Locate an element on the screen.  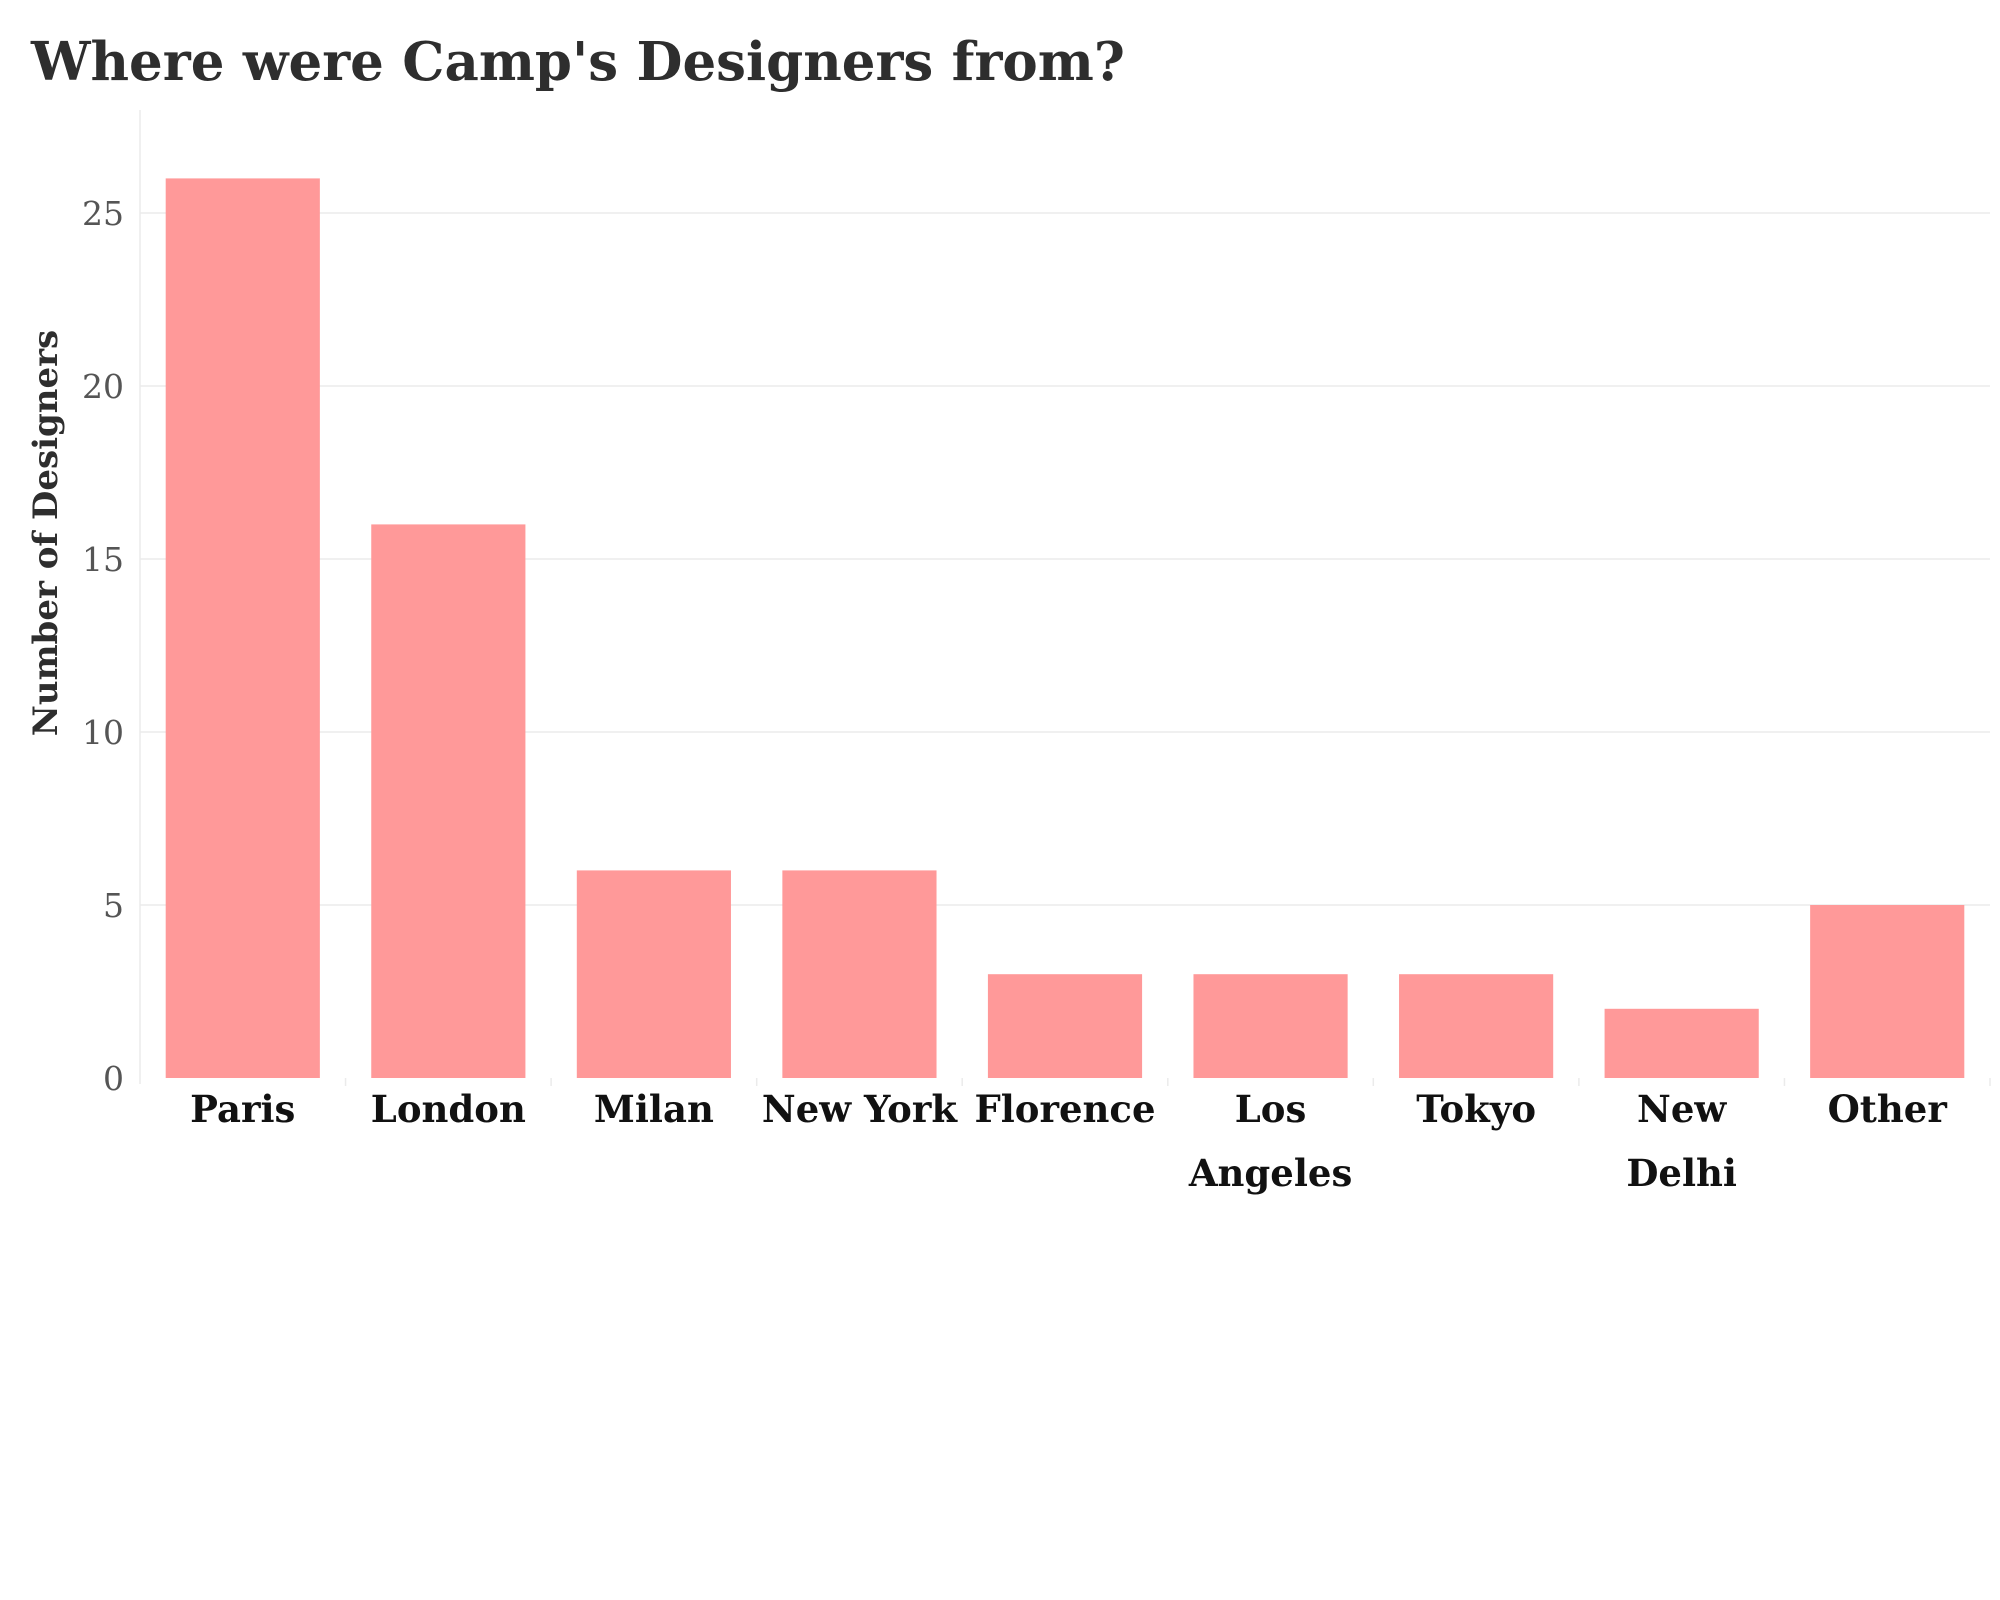
bar-new-delhi is located at coordinates (1681, 1043).